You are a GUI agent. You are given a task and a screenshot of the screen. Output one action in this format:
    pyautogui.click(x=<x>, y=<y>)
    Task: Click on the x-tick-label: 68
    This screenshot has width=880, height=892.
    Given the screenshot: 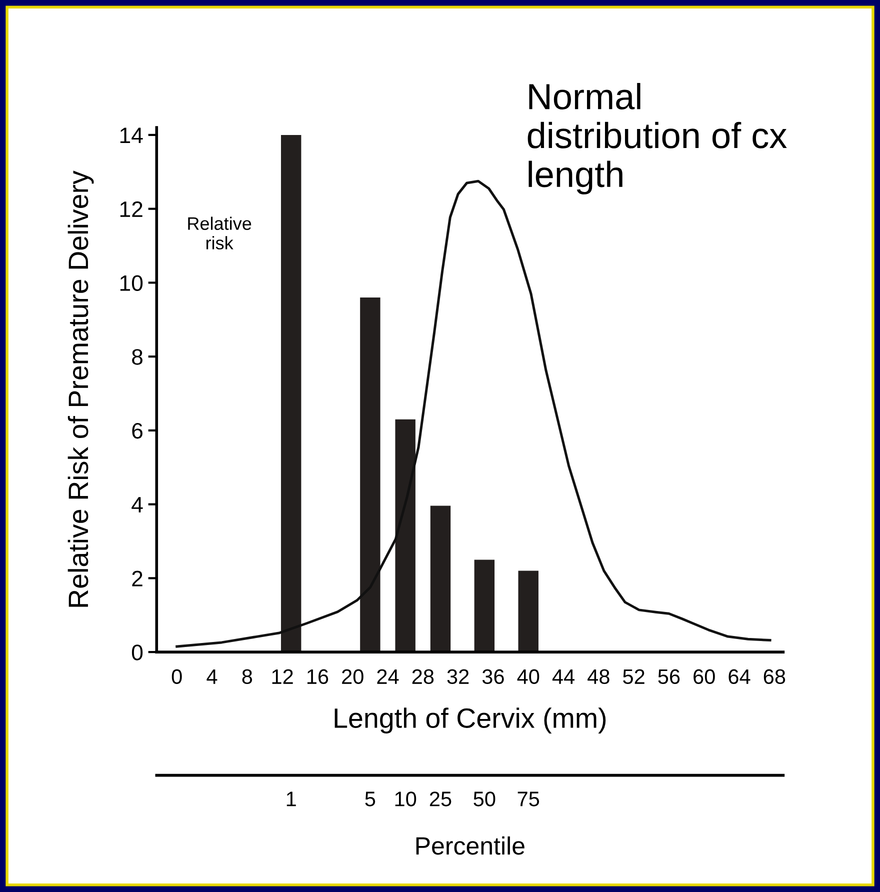 What is the action you would take?
    pyautogui.click(x=775, y=676)
    